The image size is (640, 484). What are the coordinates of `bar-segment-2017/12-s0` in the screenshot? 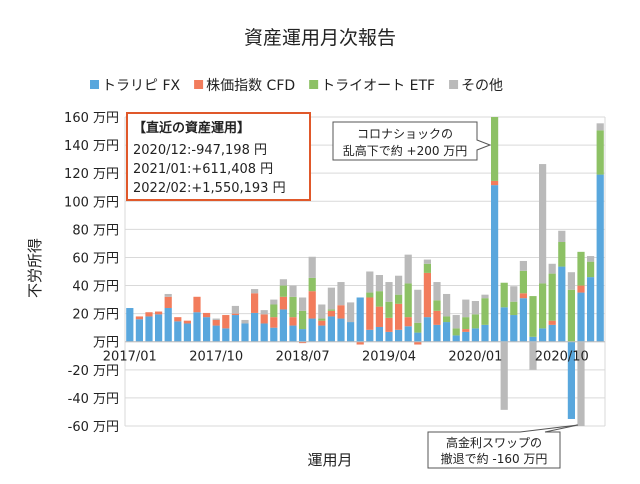 It's located at (235, 328).